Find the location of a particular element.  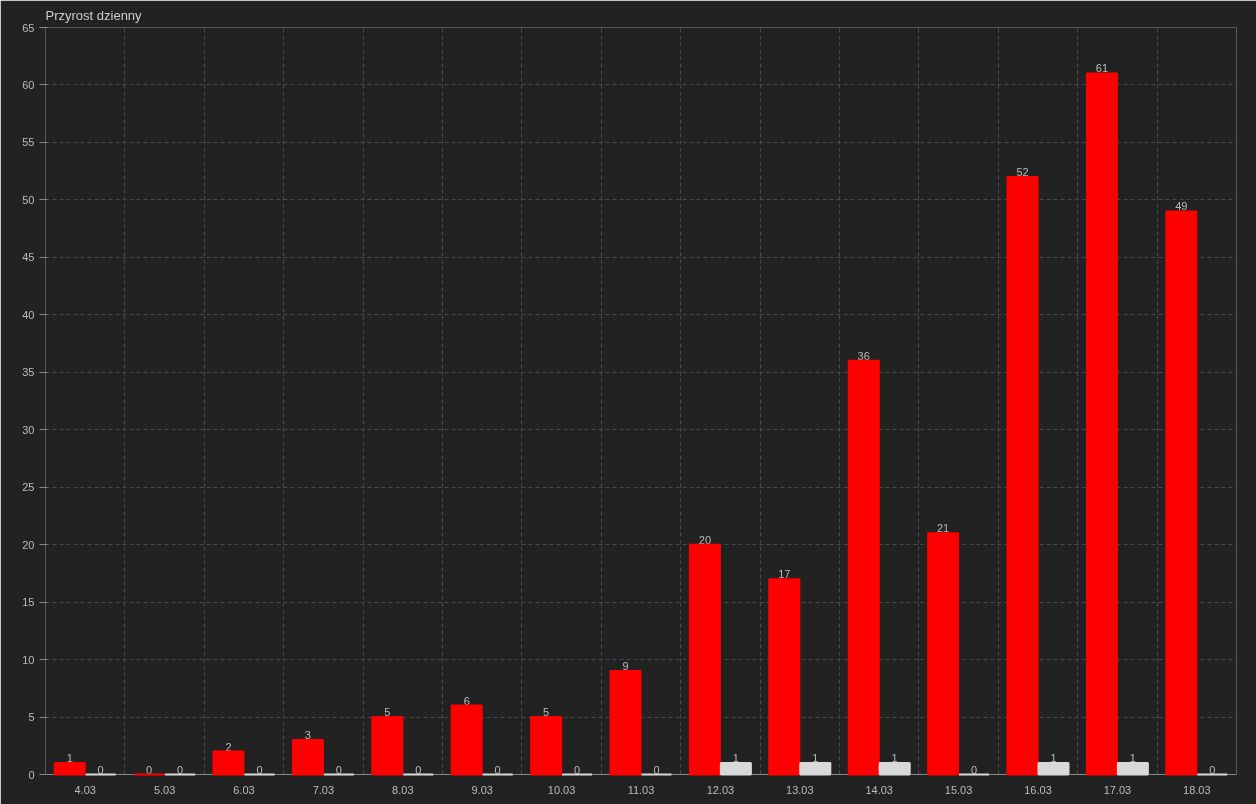

data-label: 49 is located at coordinates (1181, 206).